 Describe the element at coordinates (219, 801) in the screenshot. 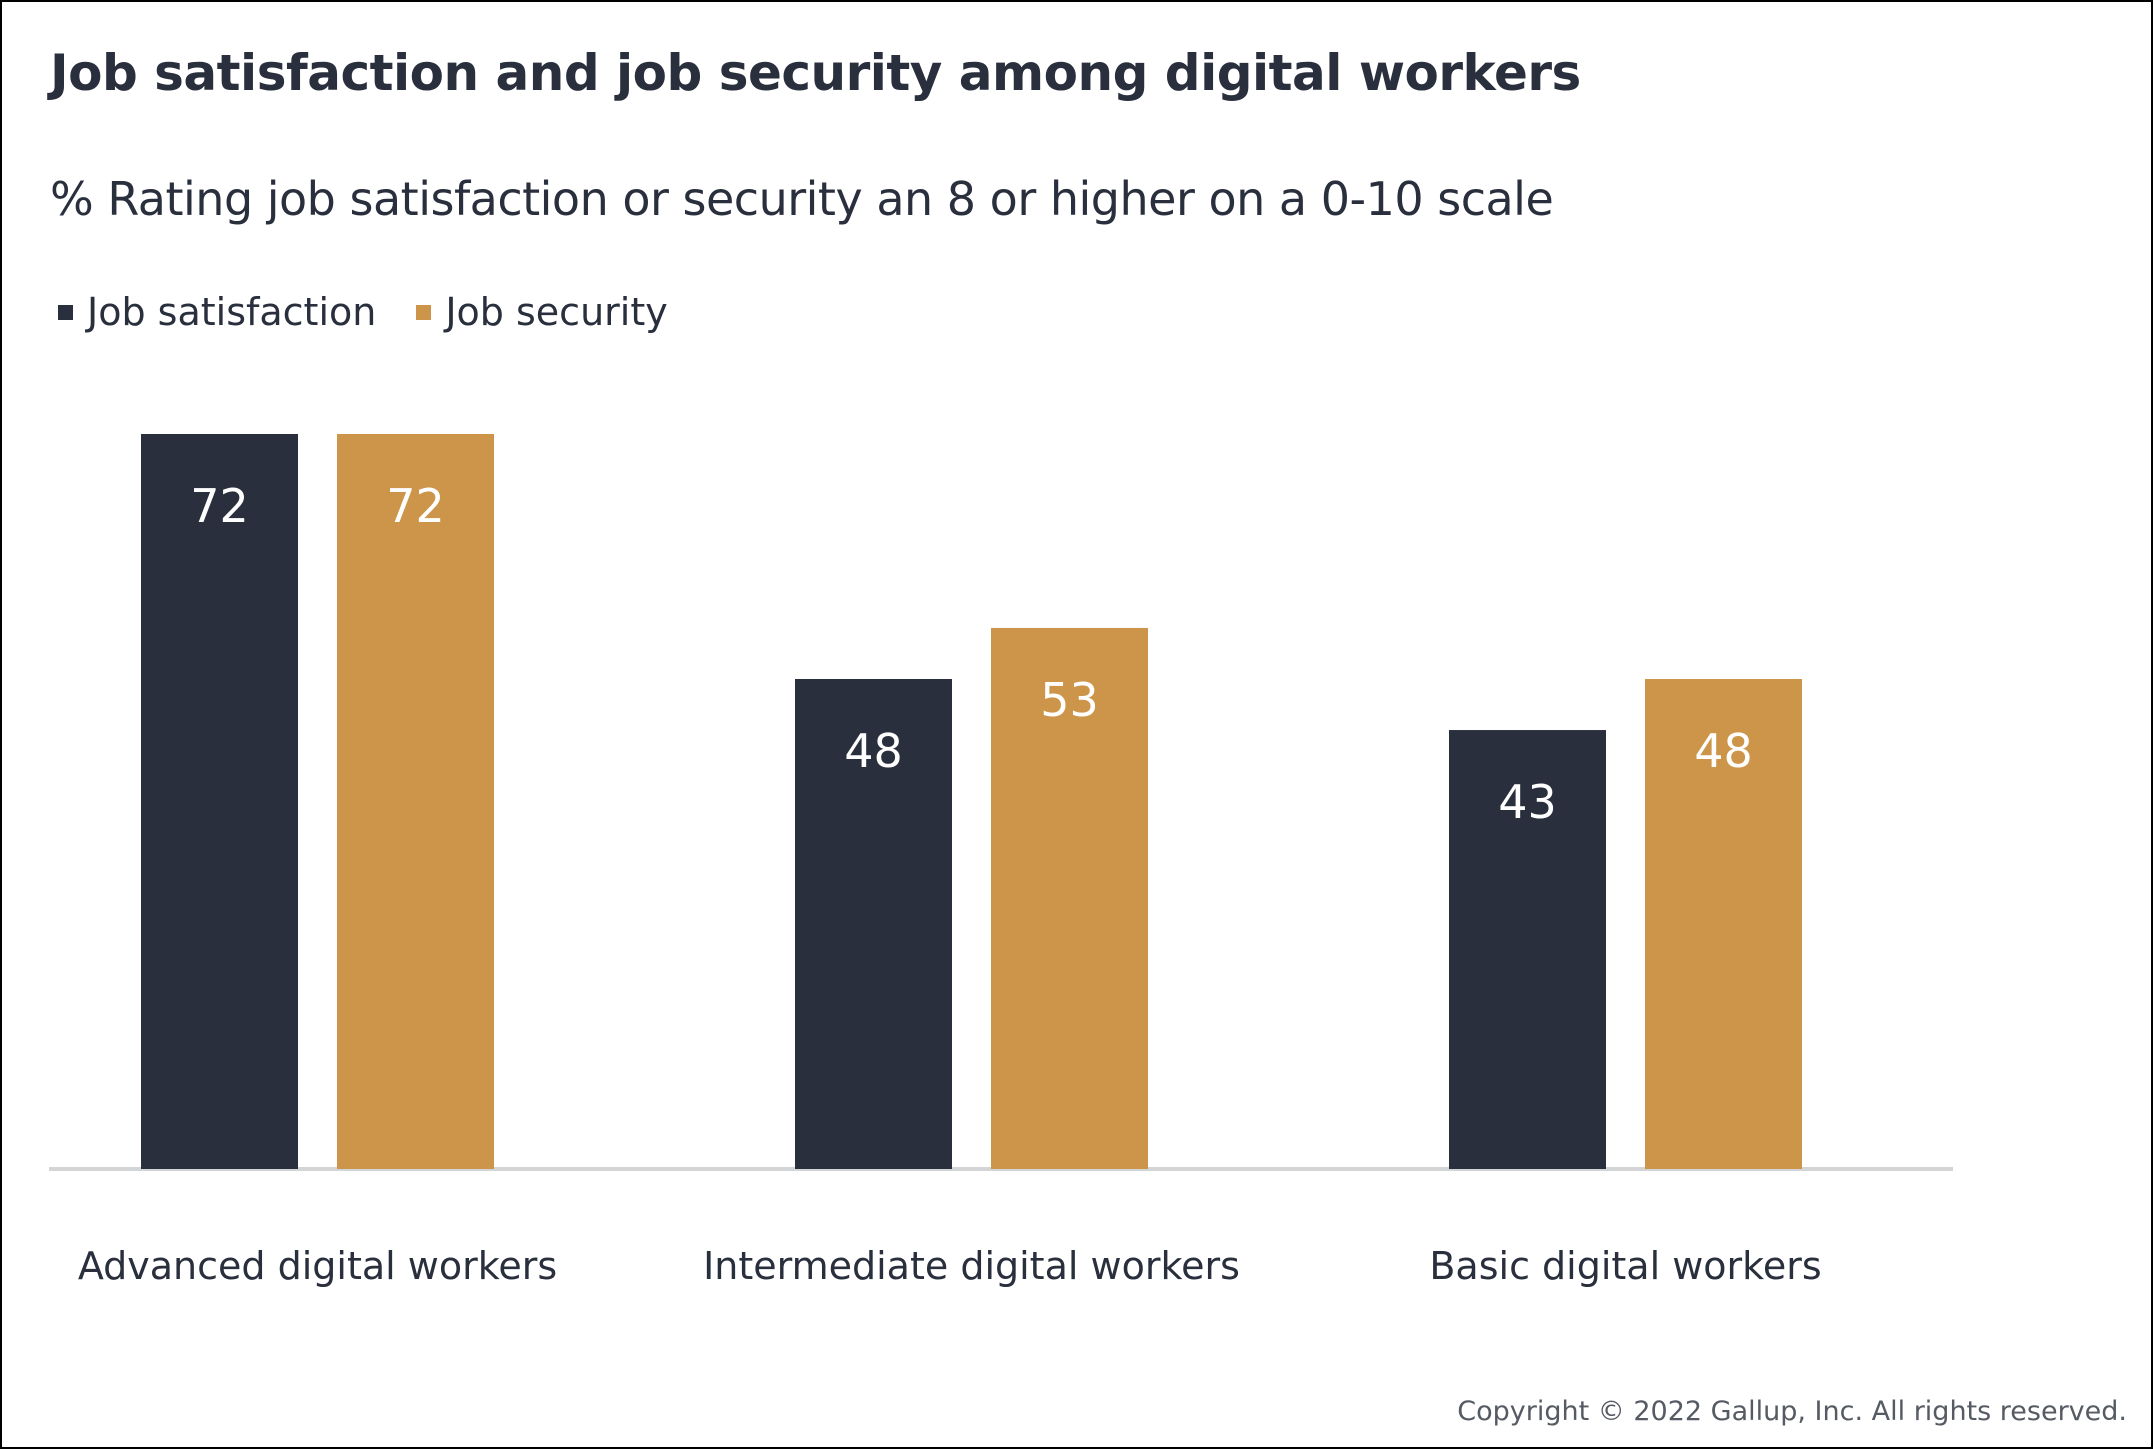

I see `bar-job-satisfaction-advanced-digital-workers` at that location.